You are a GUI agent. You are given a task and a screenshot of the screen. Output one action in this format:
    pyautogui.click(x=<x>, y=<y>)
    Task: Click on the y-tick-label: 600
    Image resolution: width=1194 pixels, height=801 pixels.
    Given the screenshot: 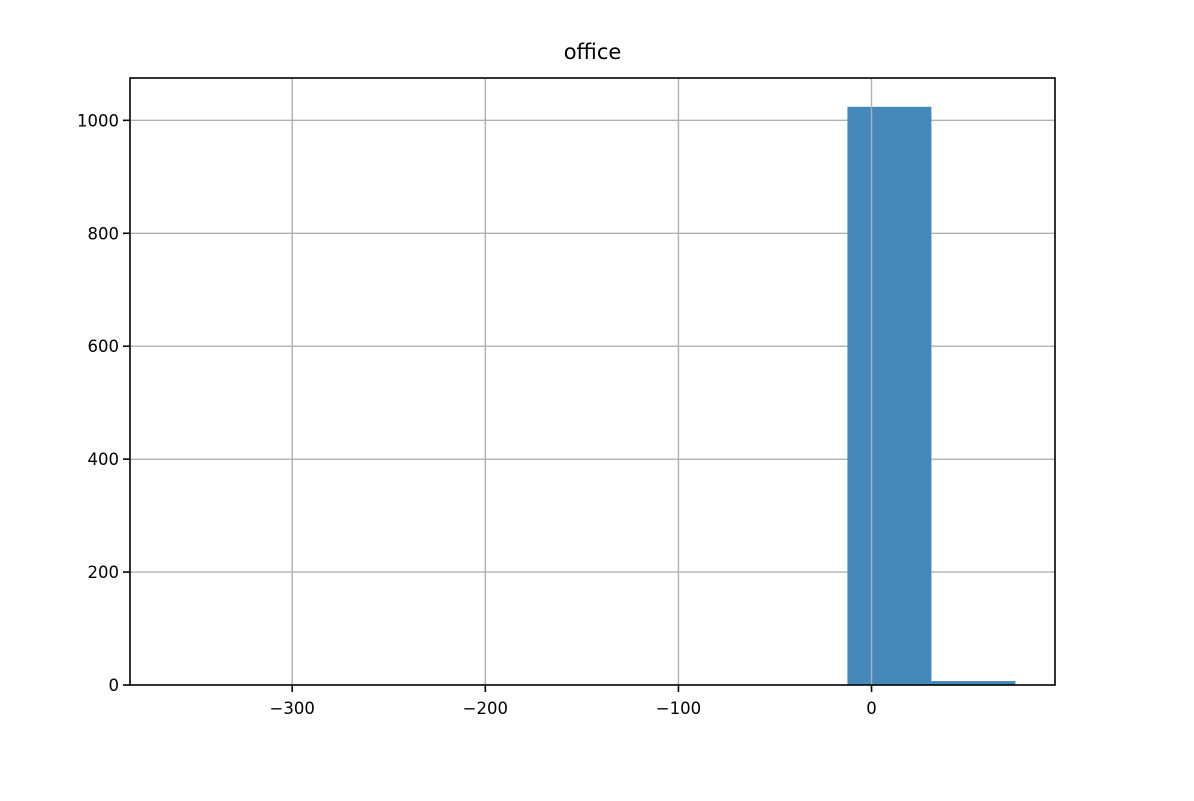 What is the action you would take?
    pyautogui.click(x=104, y=346)
    